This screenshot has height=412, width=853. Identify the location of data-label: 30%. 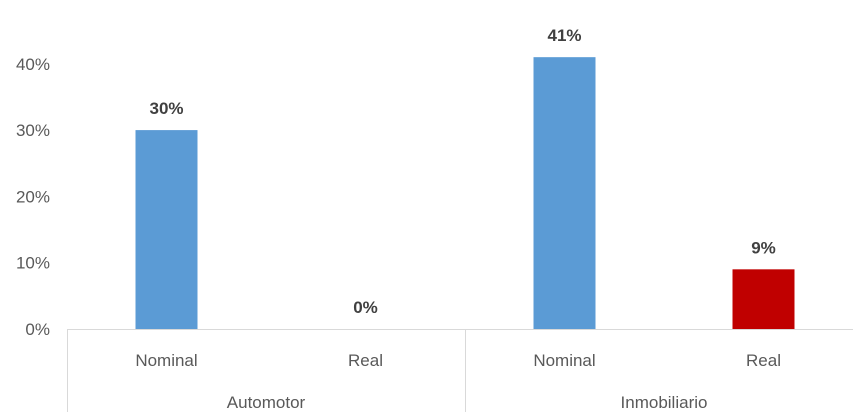
(166, 108).